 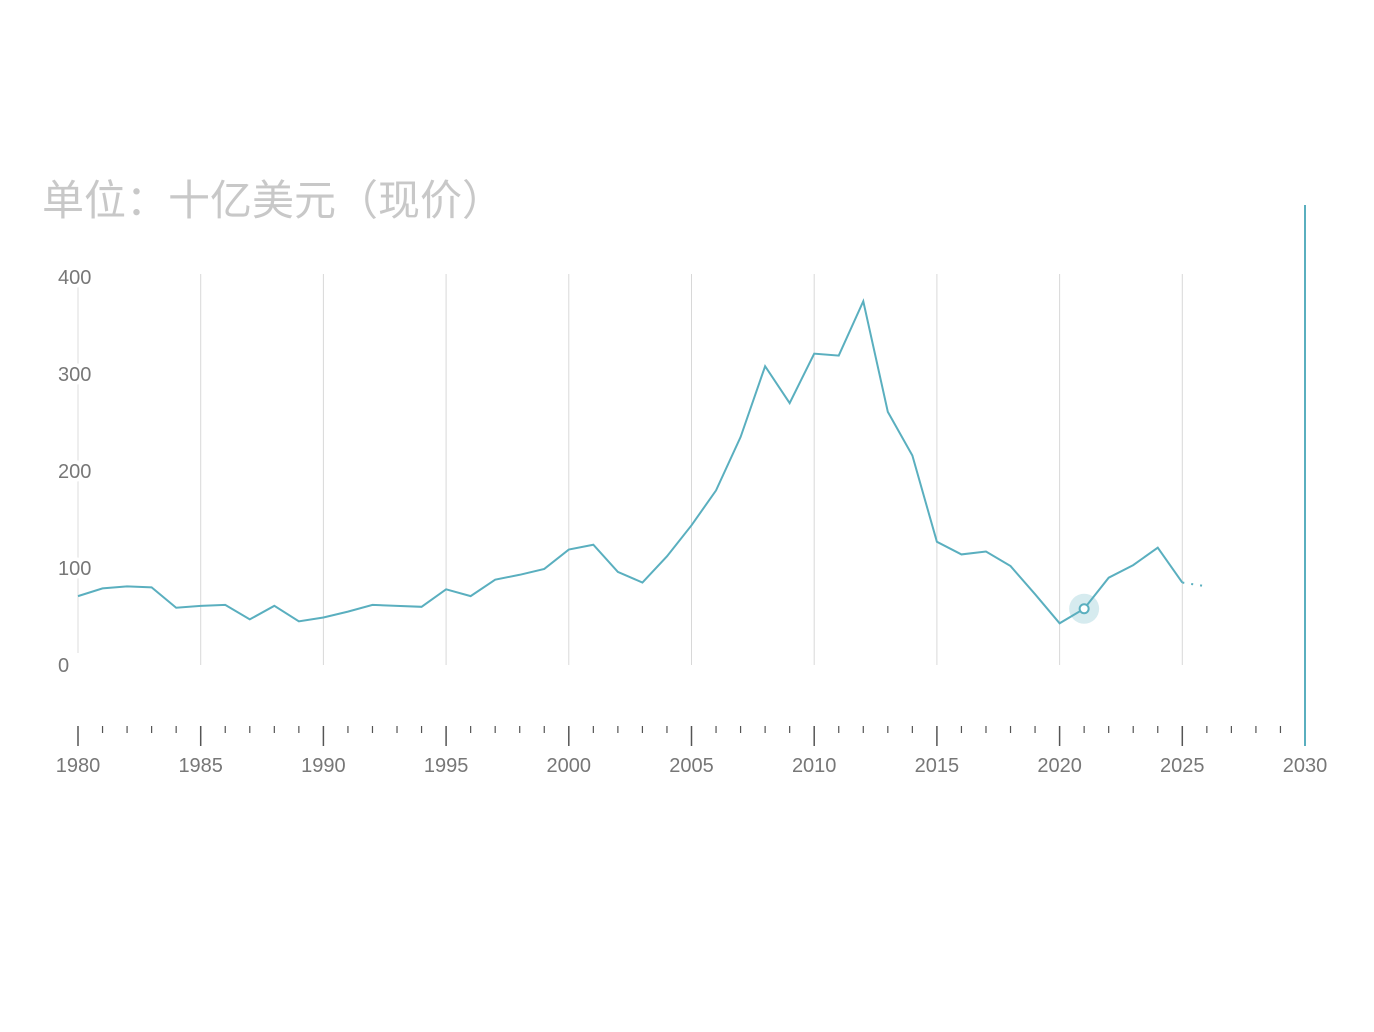 I want to click on y-tick-label: 400, so click(x=74, y=278).